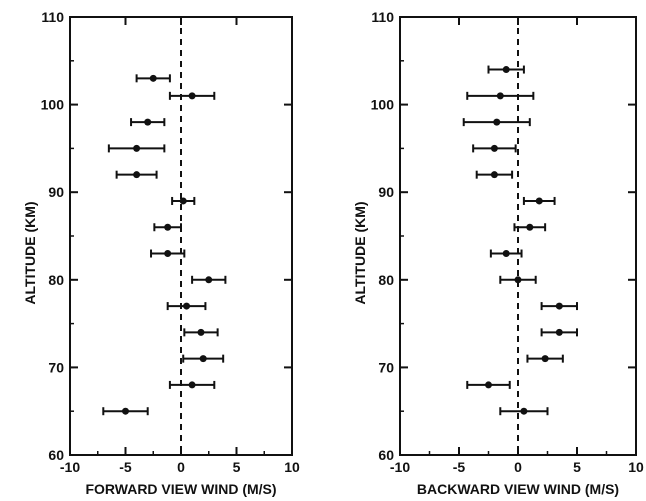 This screenshot has height=501, width=646. I want to click on right-x-axis-label: BACKWARD VIEW WIND (M/S), so click(518, 489).